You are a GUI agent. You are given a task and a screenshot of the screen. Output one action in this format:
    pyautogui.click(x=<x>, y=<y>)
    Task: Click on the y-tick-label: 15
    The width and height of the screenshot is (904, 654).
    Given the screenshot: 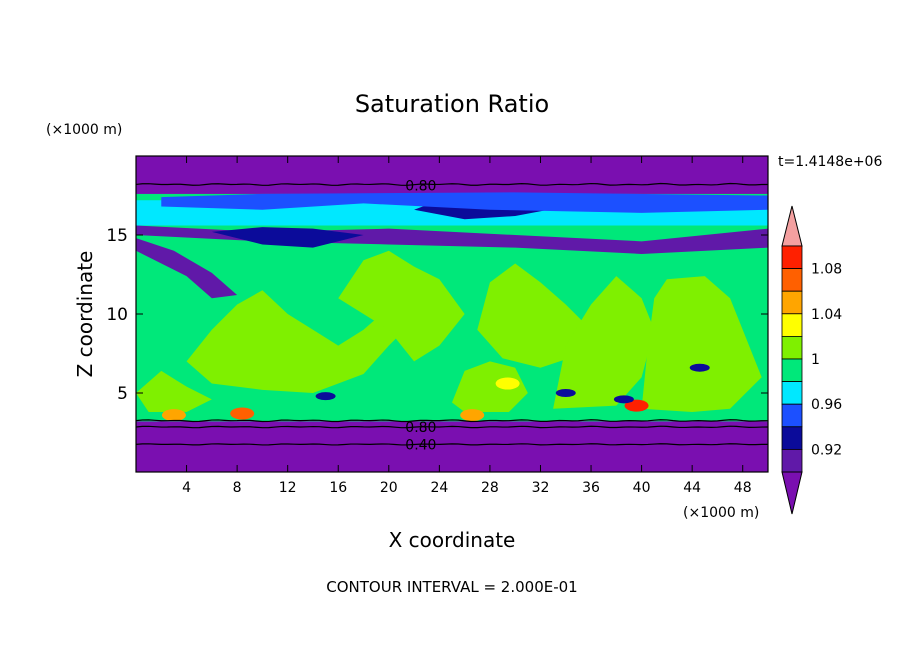 What is the action you would take?
    pyautogui.click(x=117, y=236)
    